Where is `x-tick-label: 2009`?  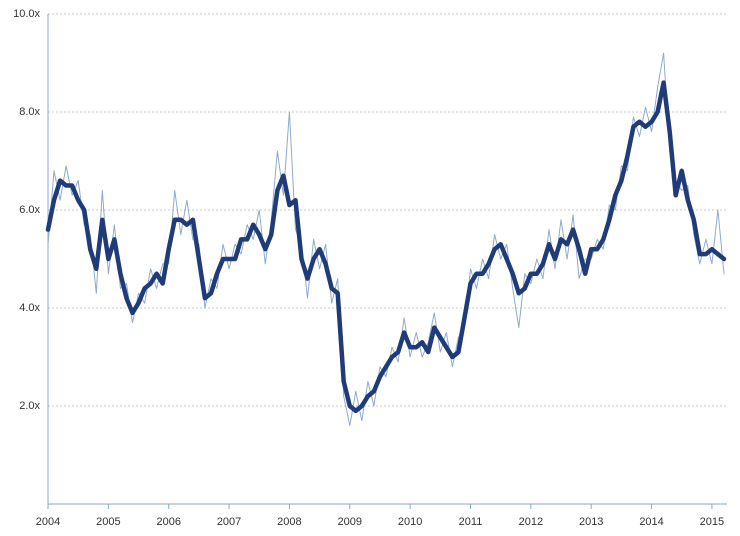
x-tick-label: 2009 is located at coordinates (350, 522).